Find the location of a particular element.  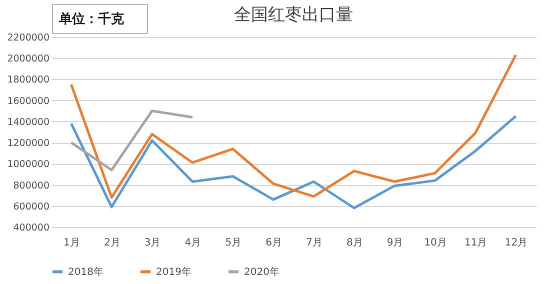

y-tick-label: 400000 is located at coordinates (31, 228).